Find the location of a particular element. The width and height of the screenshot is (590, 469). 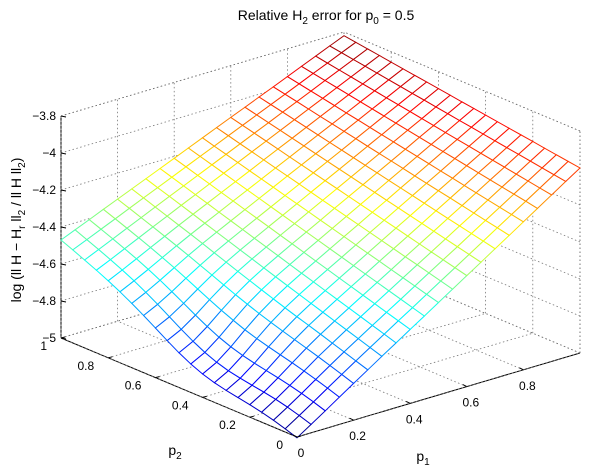

y-tick-label: 0.2 is located at coordinates (227, 425).